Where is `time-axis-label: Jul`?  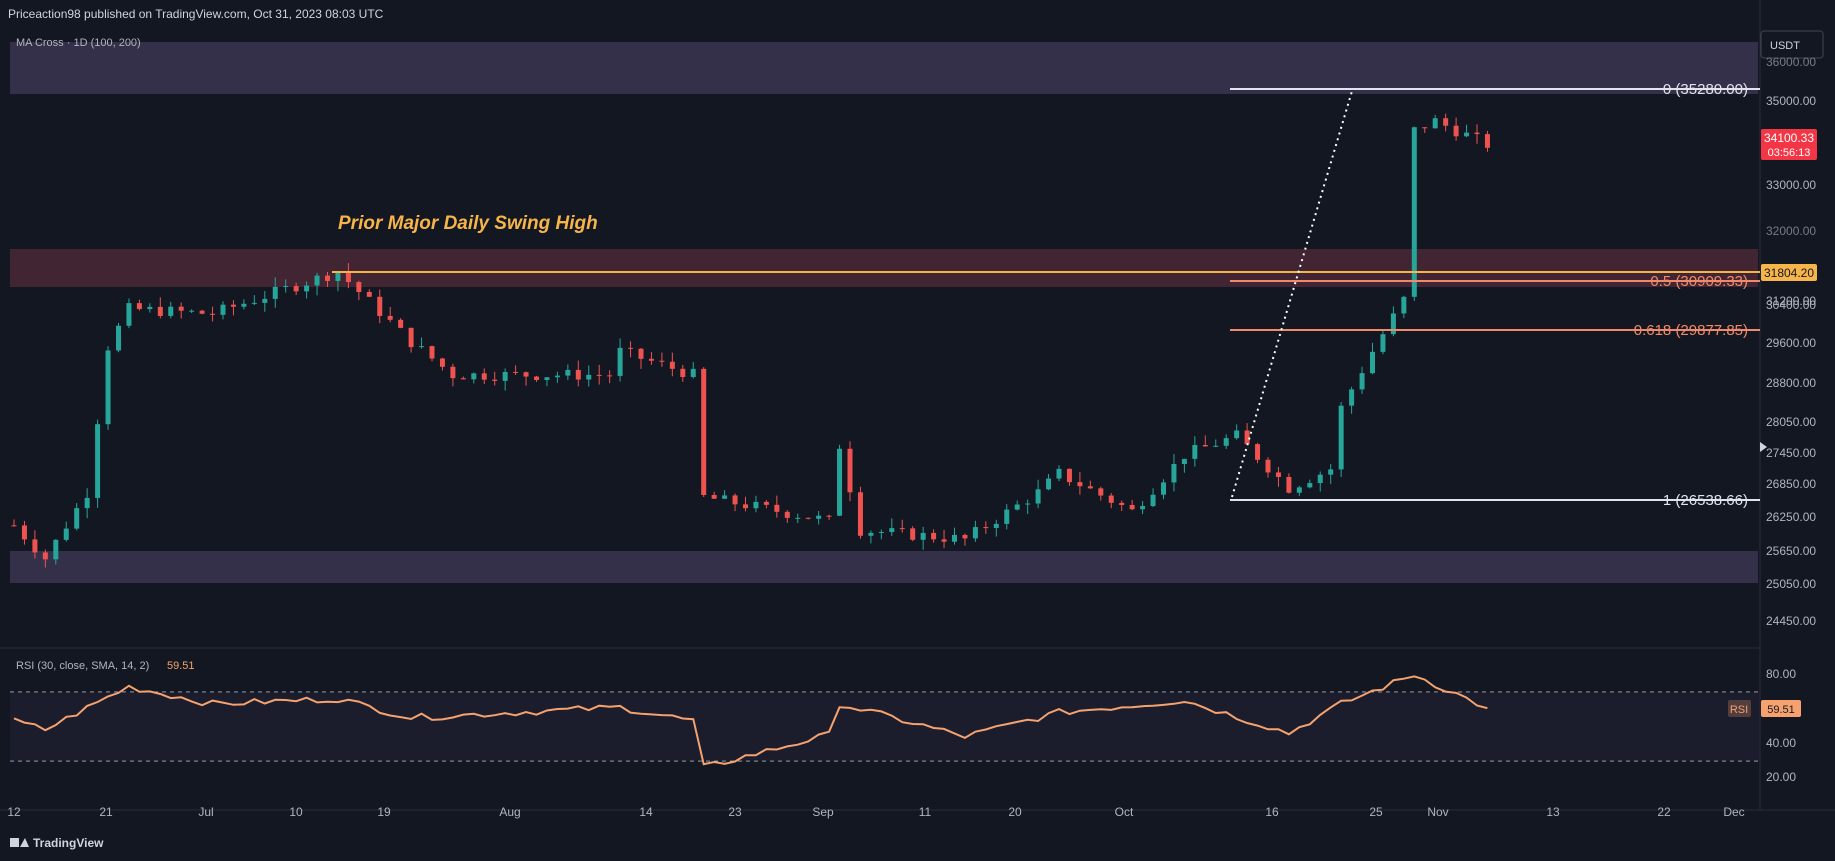
time-axis-label: Jul is located at coordinates (205, 812).